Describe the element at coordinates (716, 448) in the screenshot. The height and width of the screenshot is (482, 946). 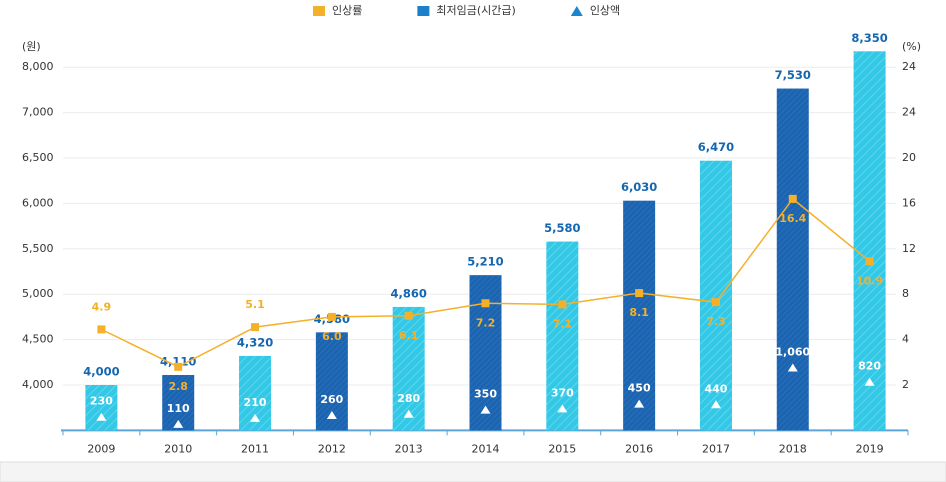
I see `x-tick-label: 2017` at that location.